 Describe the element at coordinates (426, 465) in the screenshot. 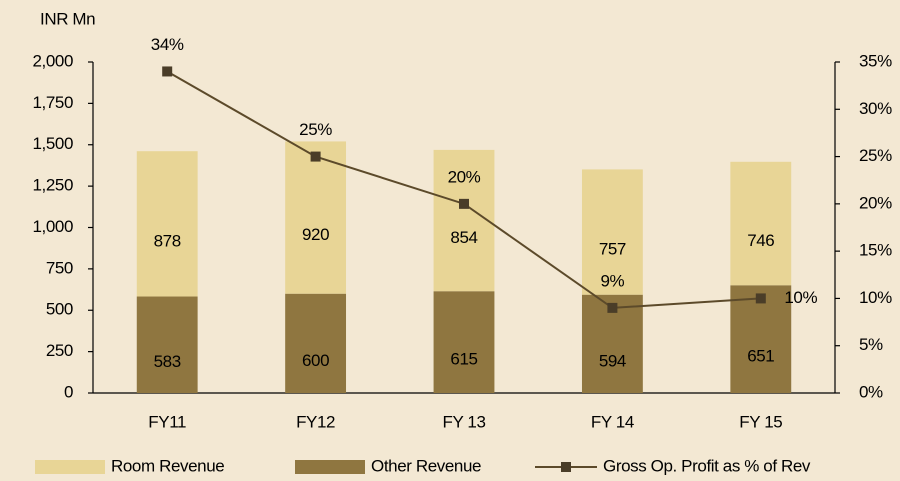

I see `legend-label: Other Revenue` at that location.